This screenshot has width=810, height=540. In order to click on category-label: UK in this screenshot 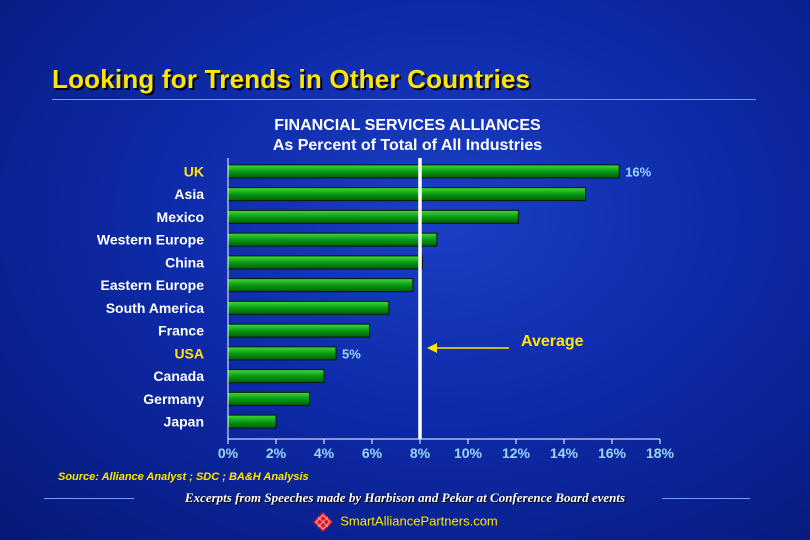, I will do `click(194, 171)`.